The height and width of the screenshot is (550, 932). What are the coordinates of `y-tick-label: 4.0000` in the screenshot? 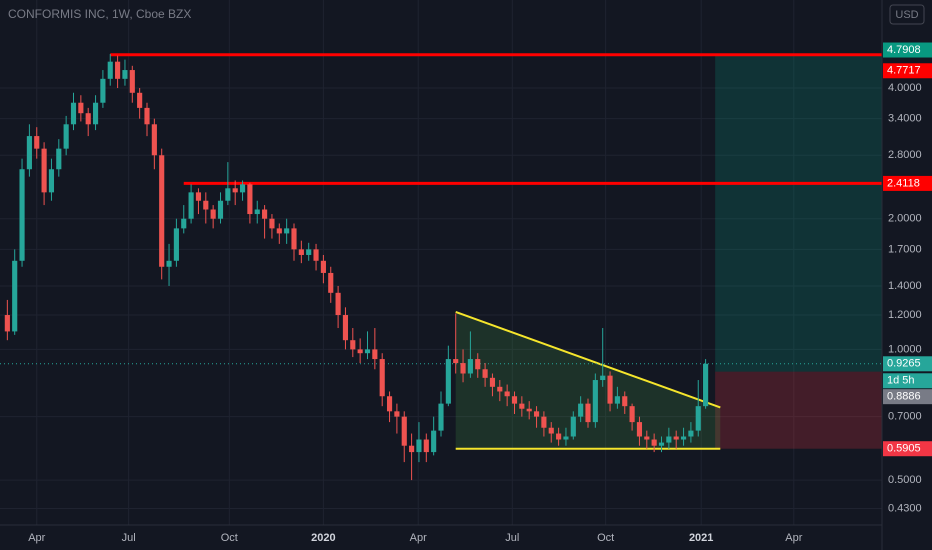 It's located at (905, 88).